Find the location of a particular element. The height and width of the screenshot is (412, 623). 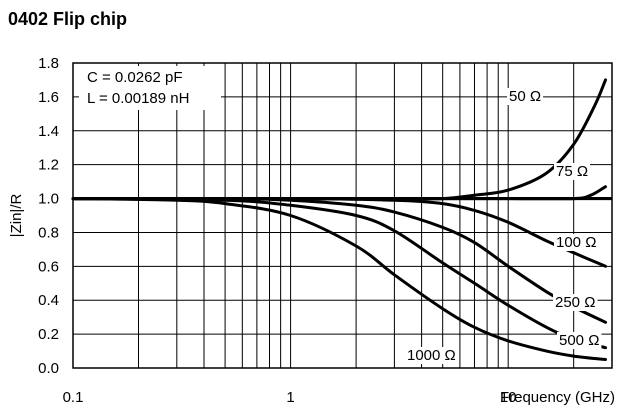

y-tick-label: 0.0 is located at coordinates (48, 368).